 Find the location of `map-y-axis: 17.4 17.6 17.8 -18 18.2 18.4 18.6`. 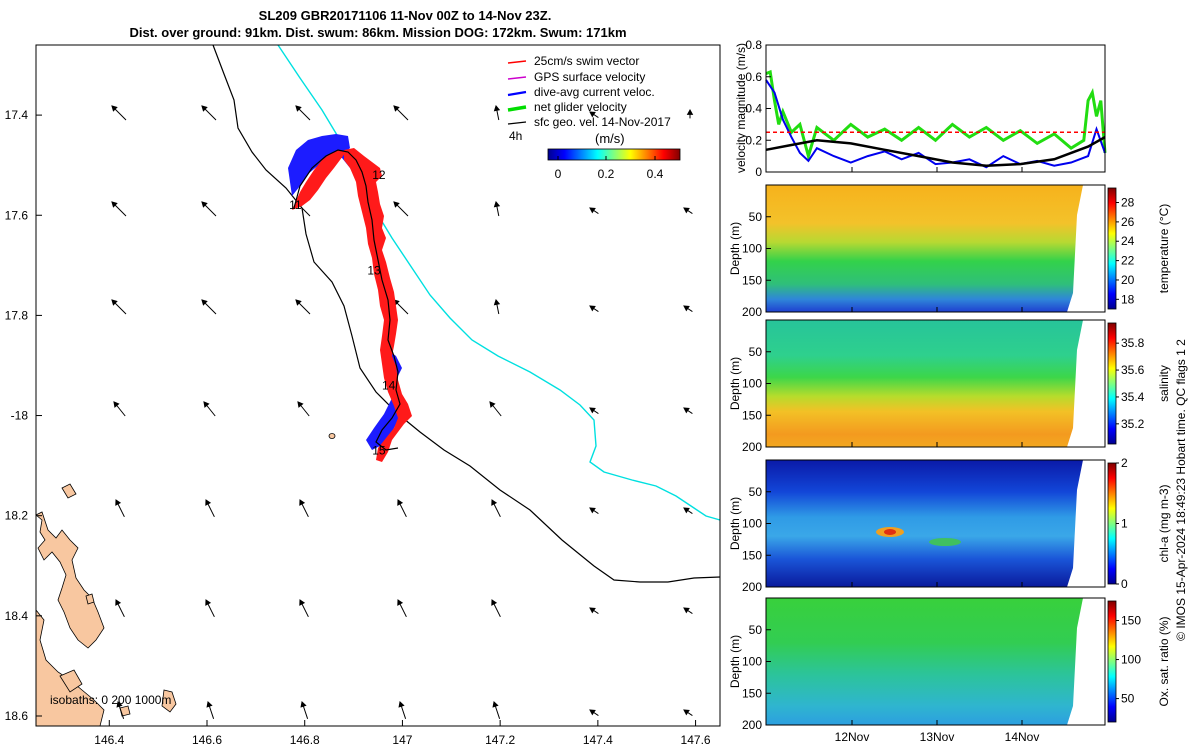

map-y-axis: 17.4 17.6 17.8 -18 18.2 18.4 18.6 is located at coordinates (23, 415).